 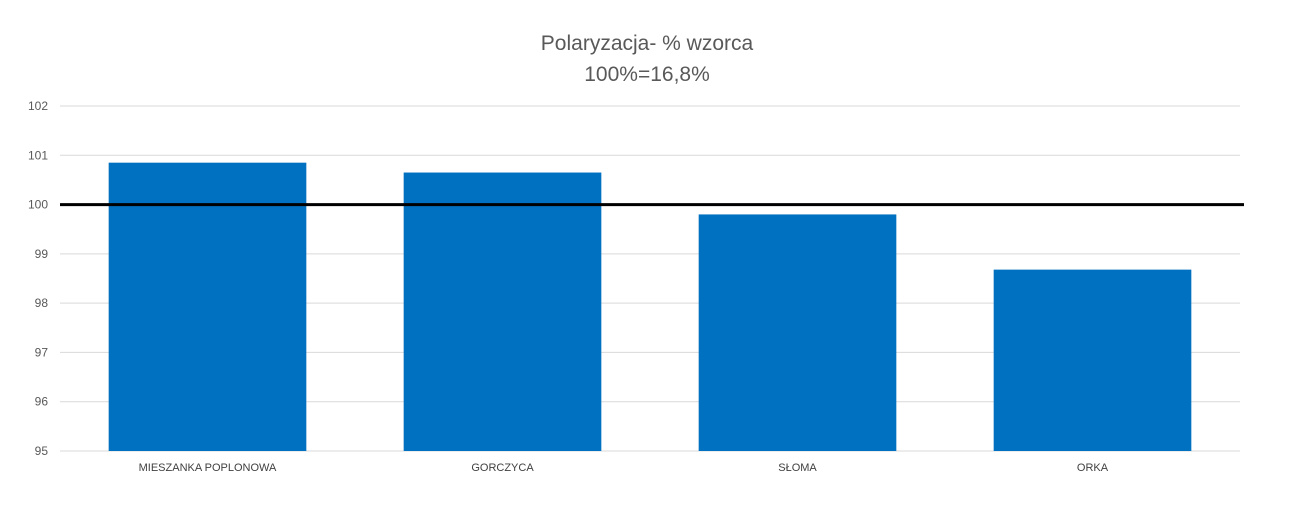 I want to click on y-tick-label-97: 97, so click(x=42, y=352).